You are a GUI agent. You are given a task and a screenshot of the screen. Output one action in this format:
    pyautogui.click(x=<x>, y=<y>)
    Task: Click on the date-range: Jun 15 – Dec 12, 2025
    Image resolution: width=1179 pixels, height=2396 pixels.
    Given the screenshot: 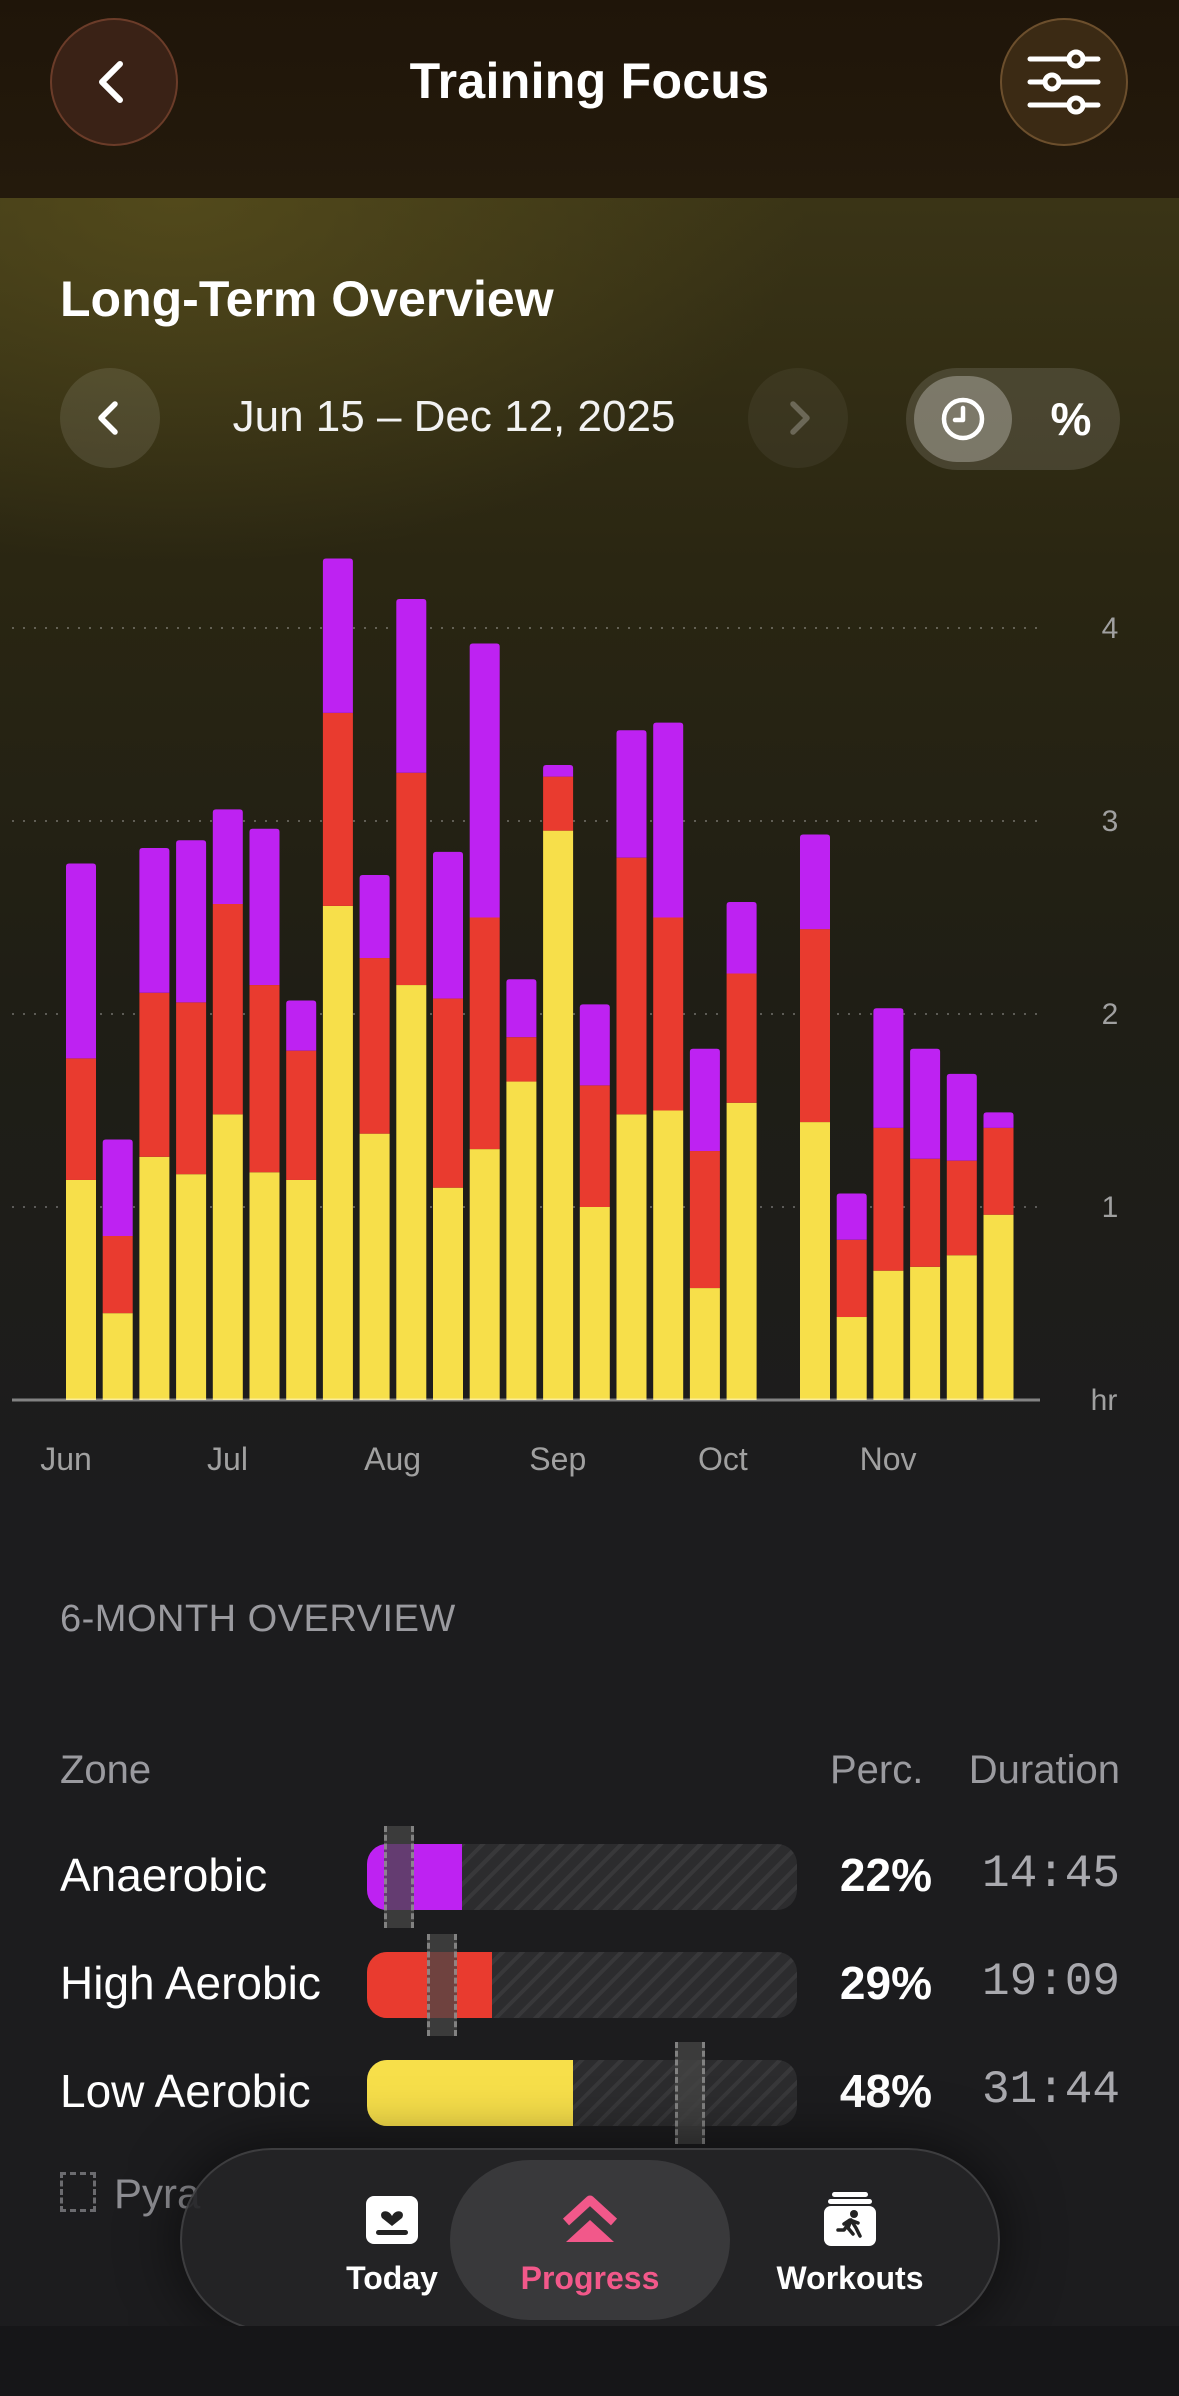 What is the action you would take?
    pyautogui.click(x=454, y=416)
    